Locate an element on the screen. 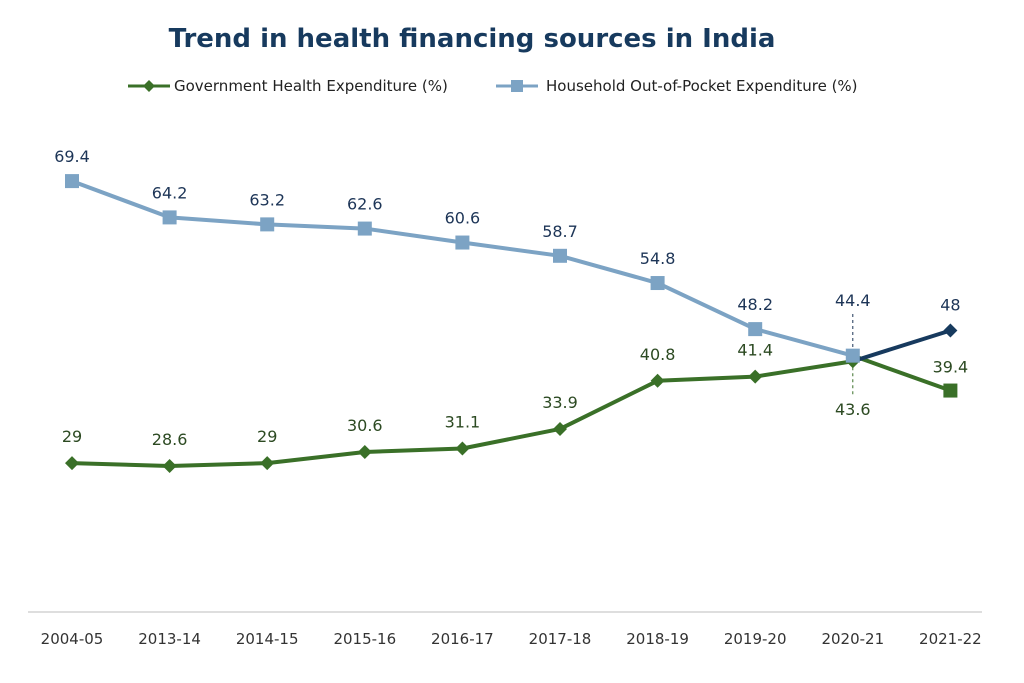 The height and width of the screenshot is (683, 1024). oop-data-label: 48.2 is located at coordinates (755, 304).